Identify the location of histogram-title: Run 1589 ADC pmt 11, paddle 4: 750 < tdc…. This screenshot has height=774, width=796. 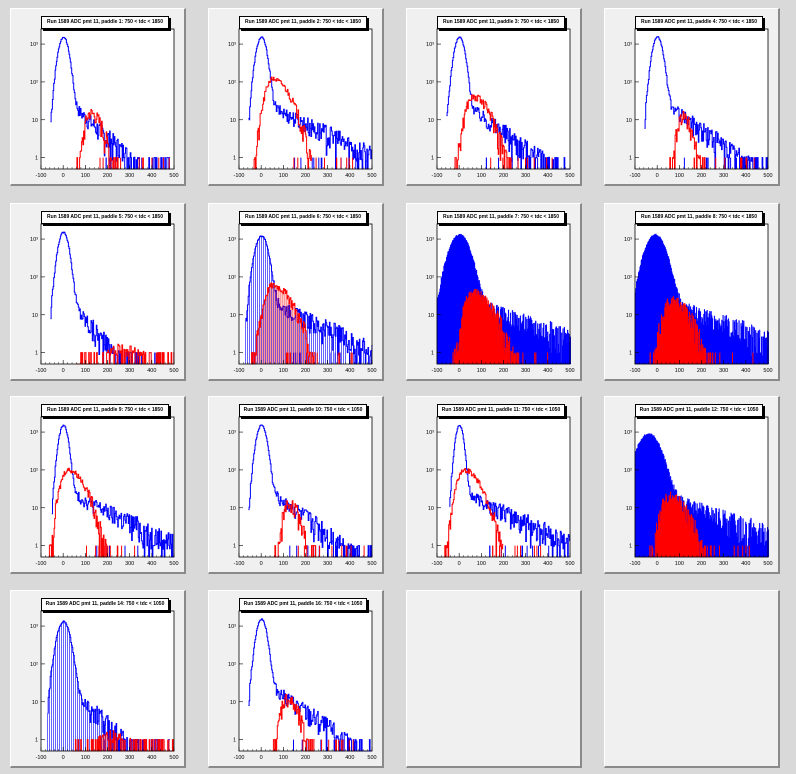
(699, 22).